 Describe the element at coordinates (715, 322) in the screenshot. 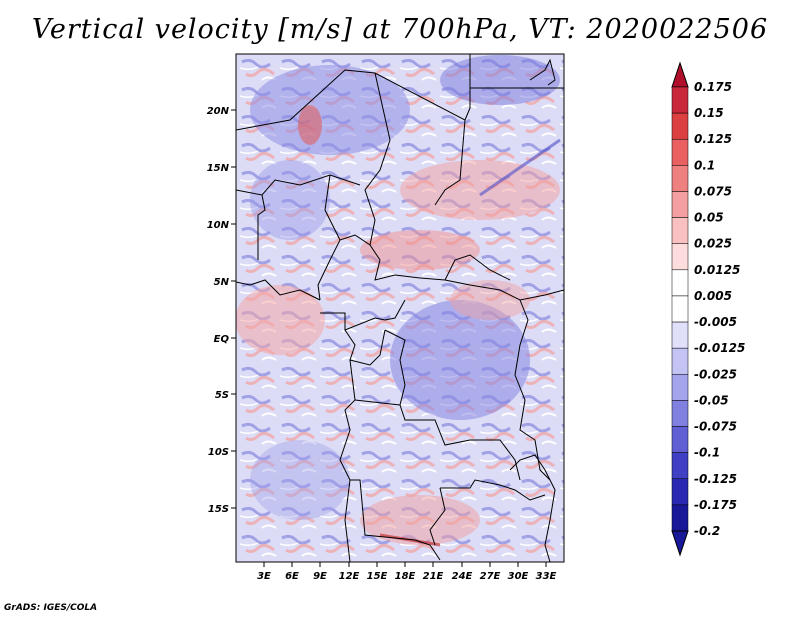

I see `colorbar-label: -0.005` at that location.